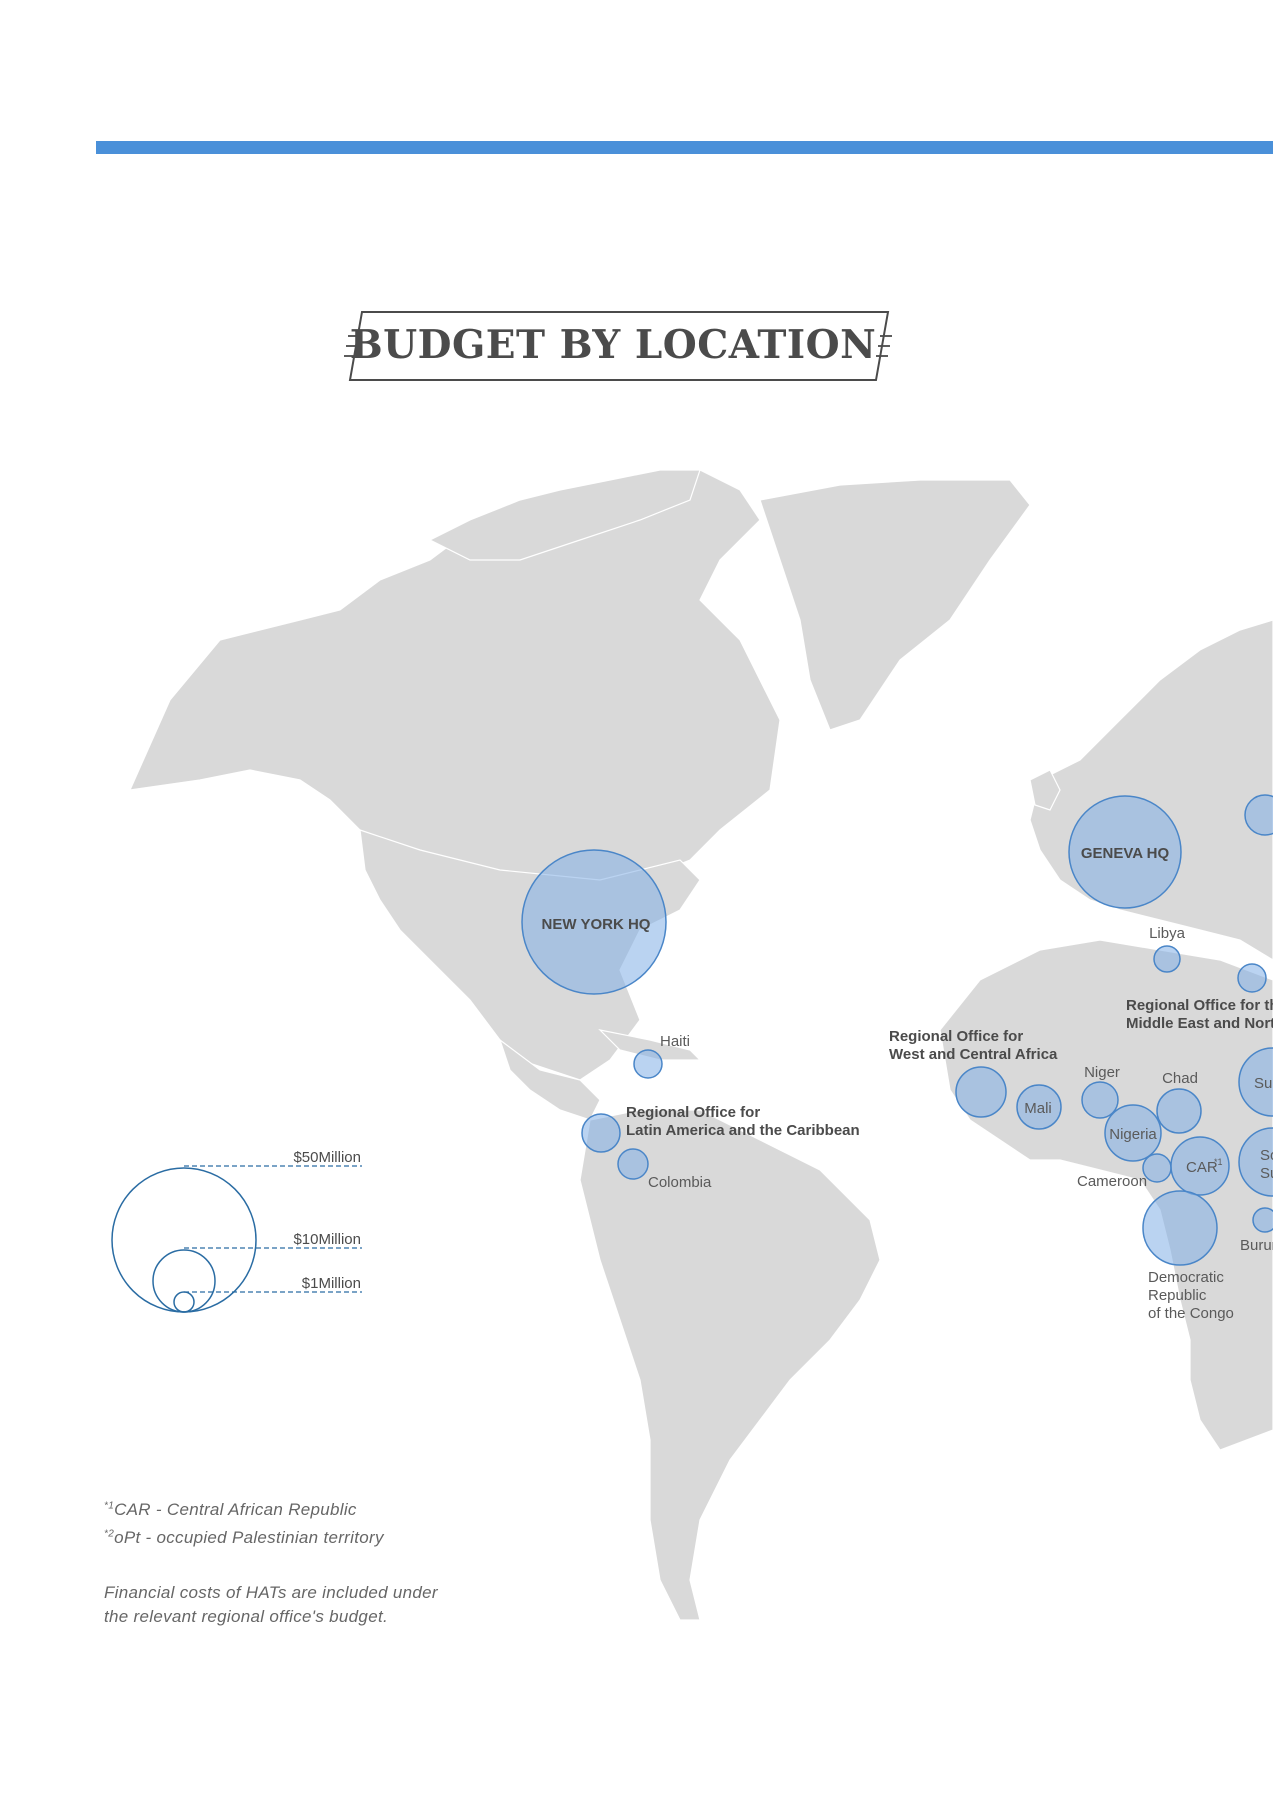  I want to click on bubble-sudan, so click(1255, 1082).